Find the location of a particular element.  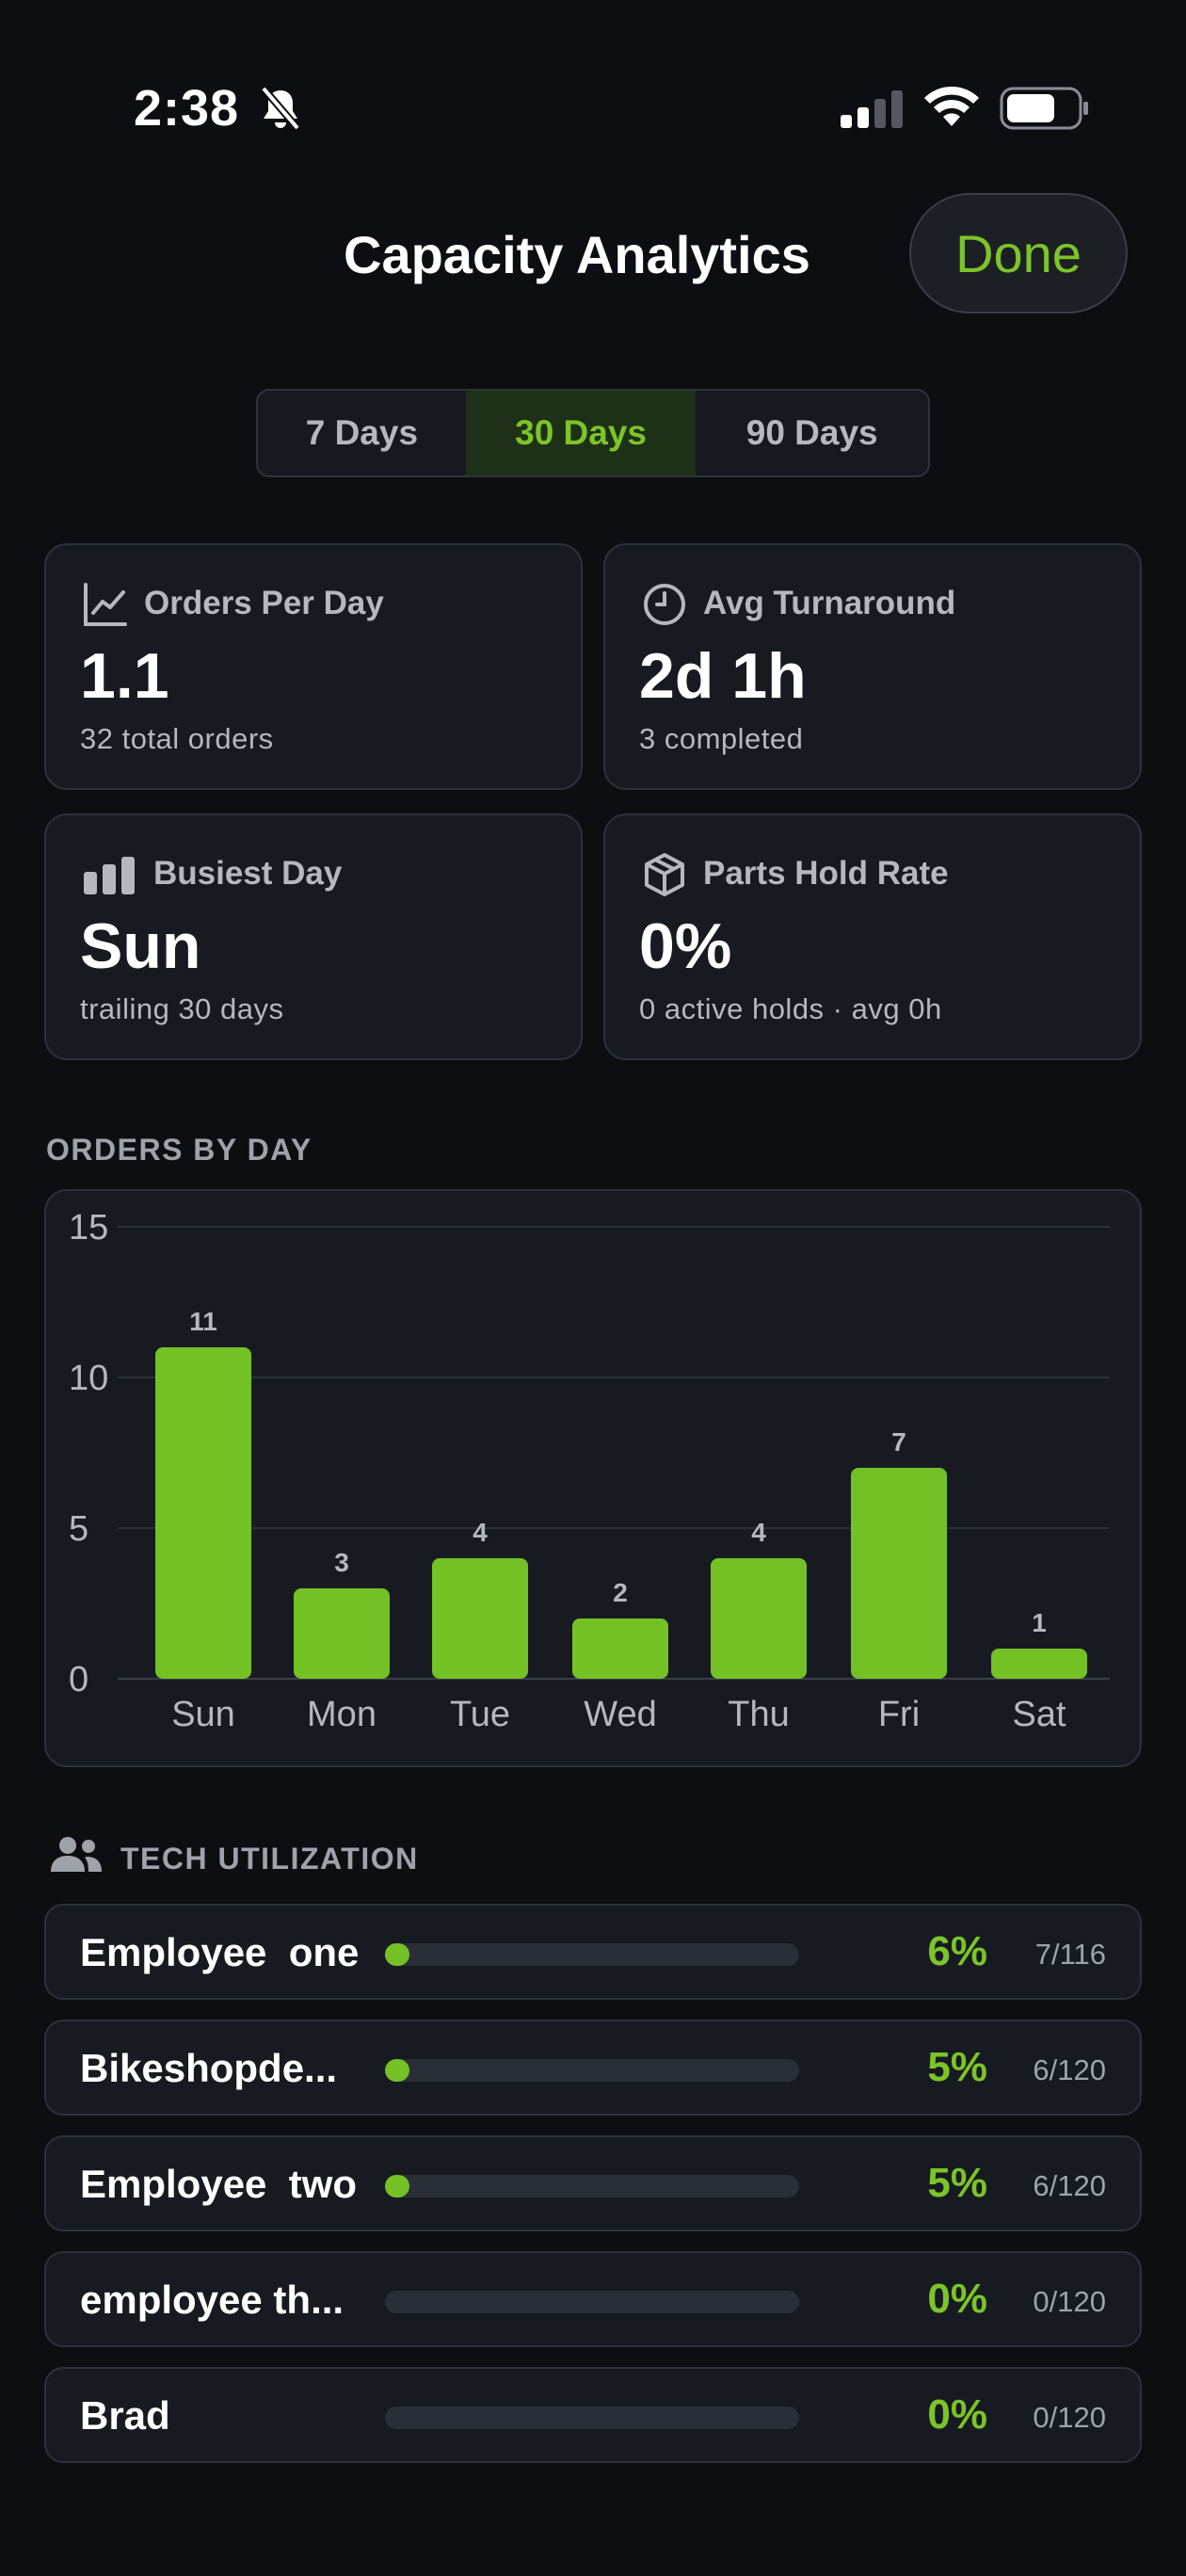

tech-row: Employee one 6% 7/116 is located at coordinates (593, 1952).